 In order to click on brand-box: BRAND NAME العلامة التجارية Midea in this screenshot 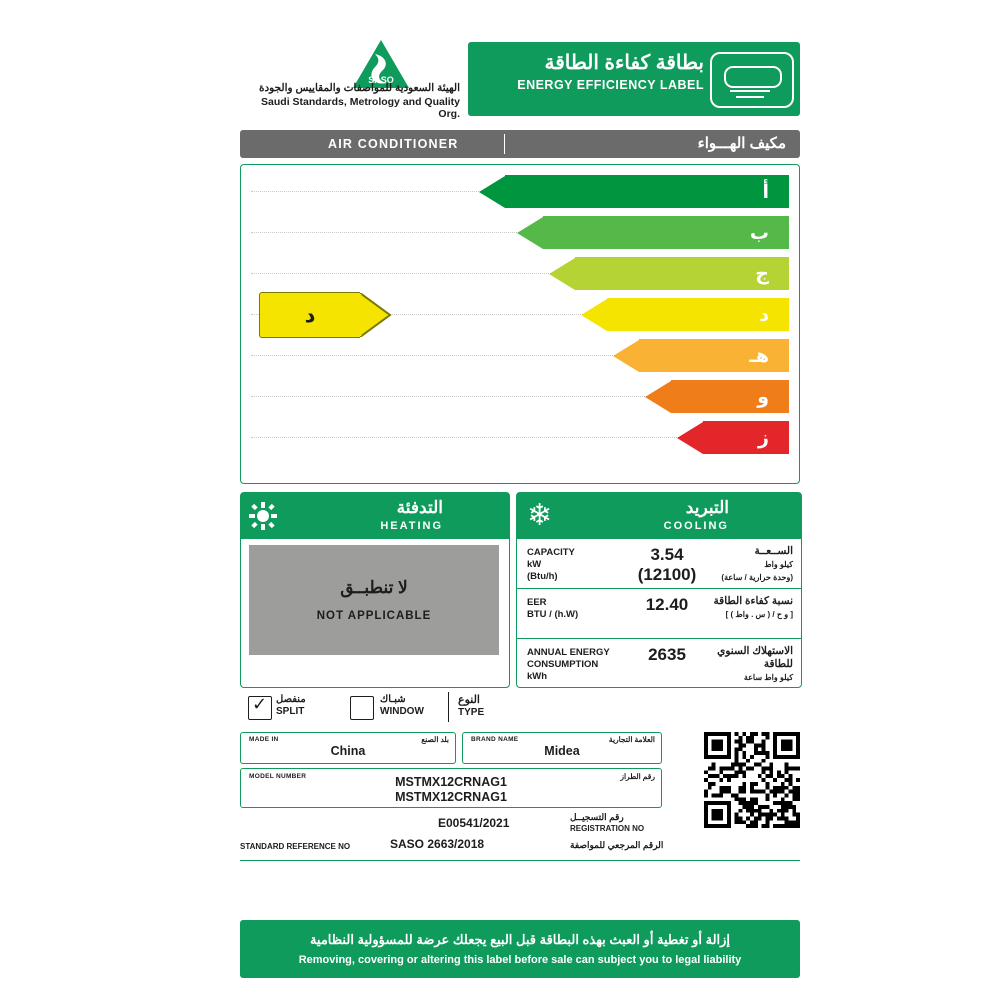, I will do `click(562, 748)`.